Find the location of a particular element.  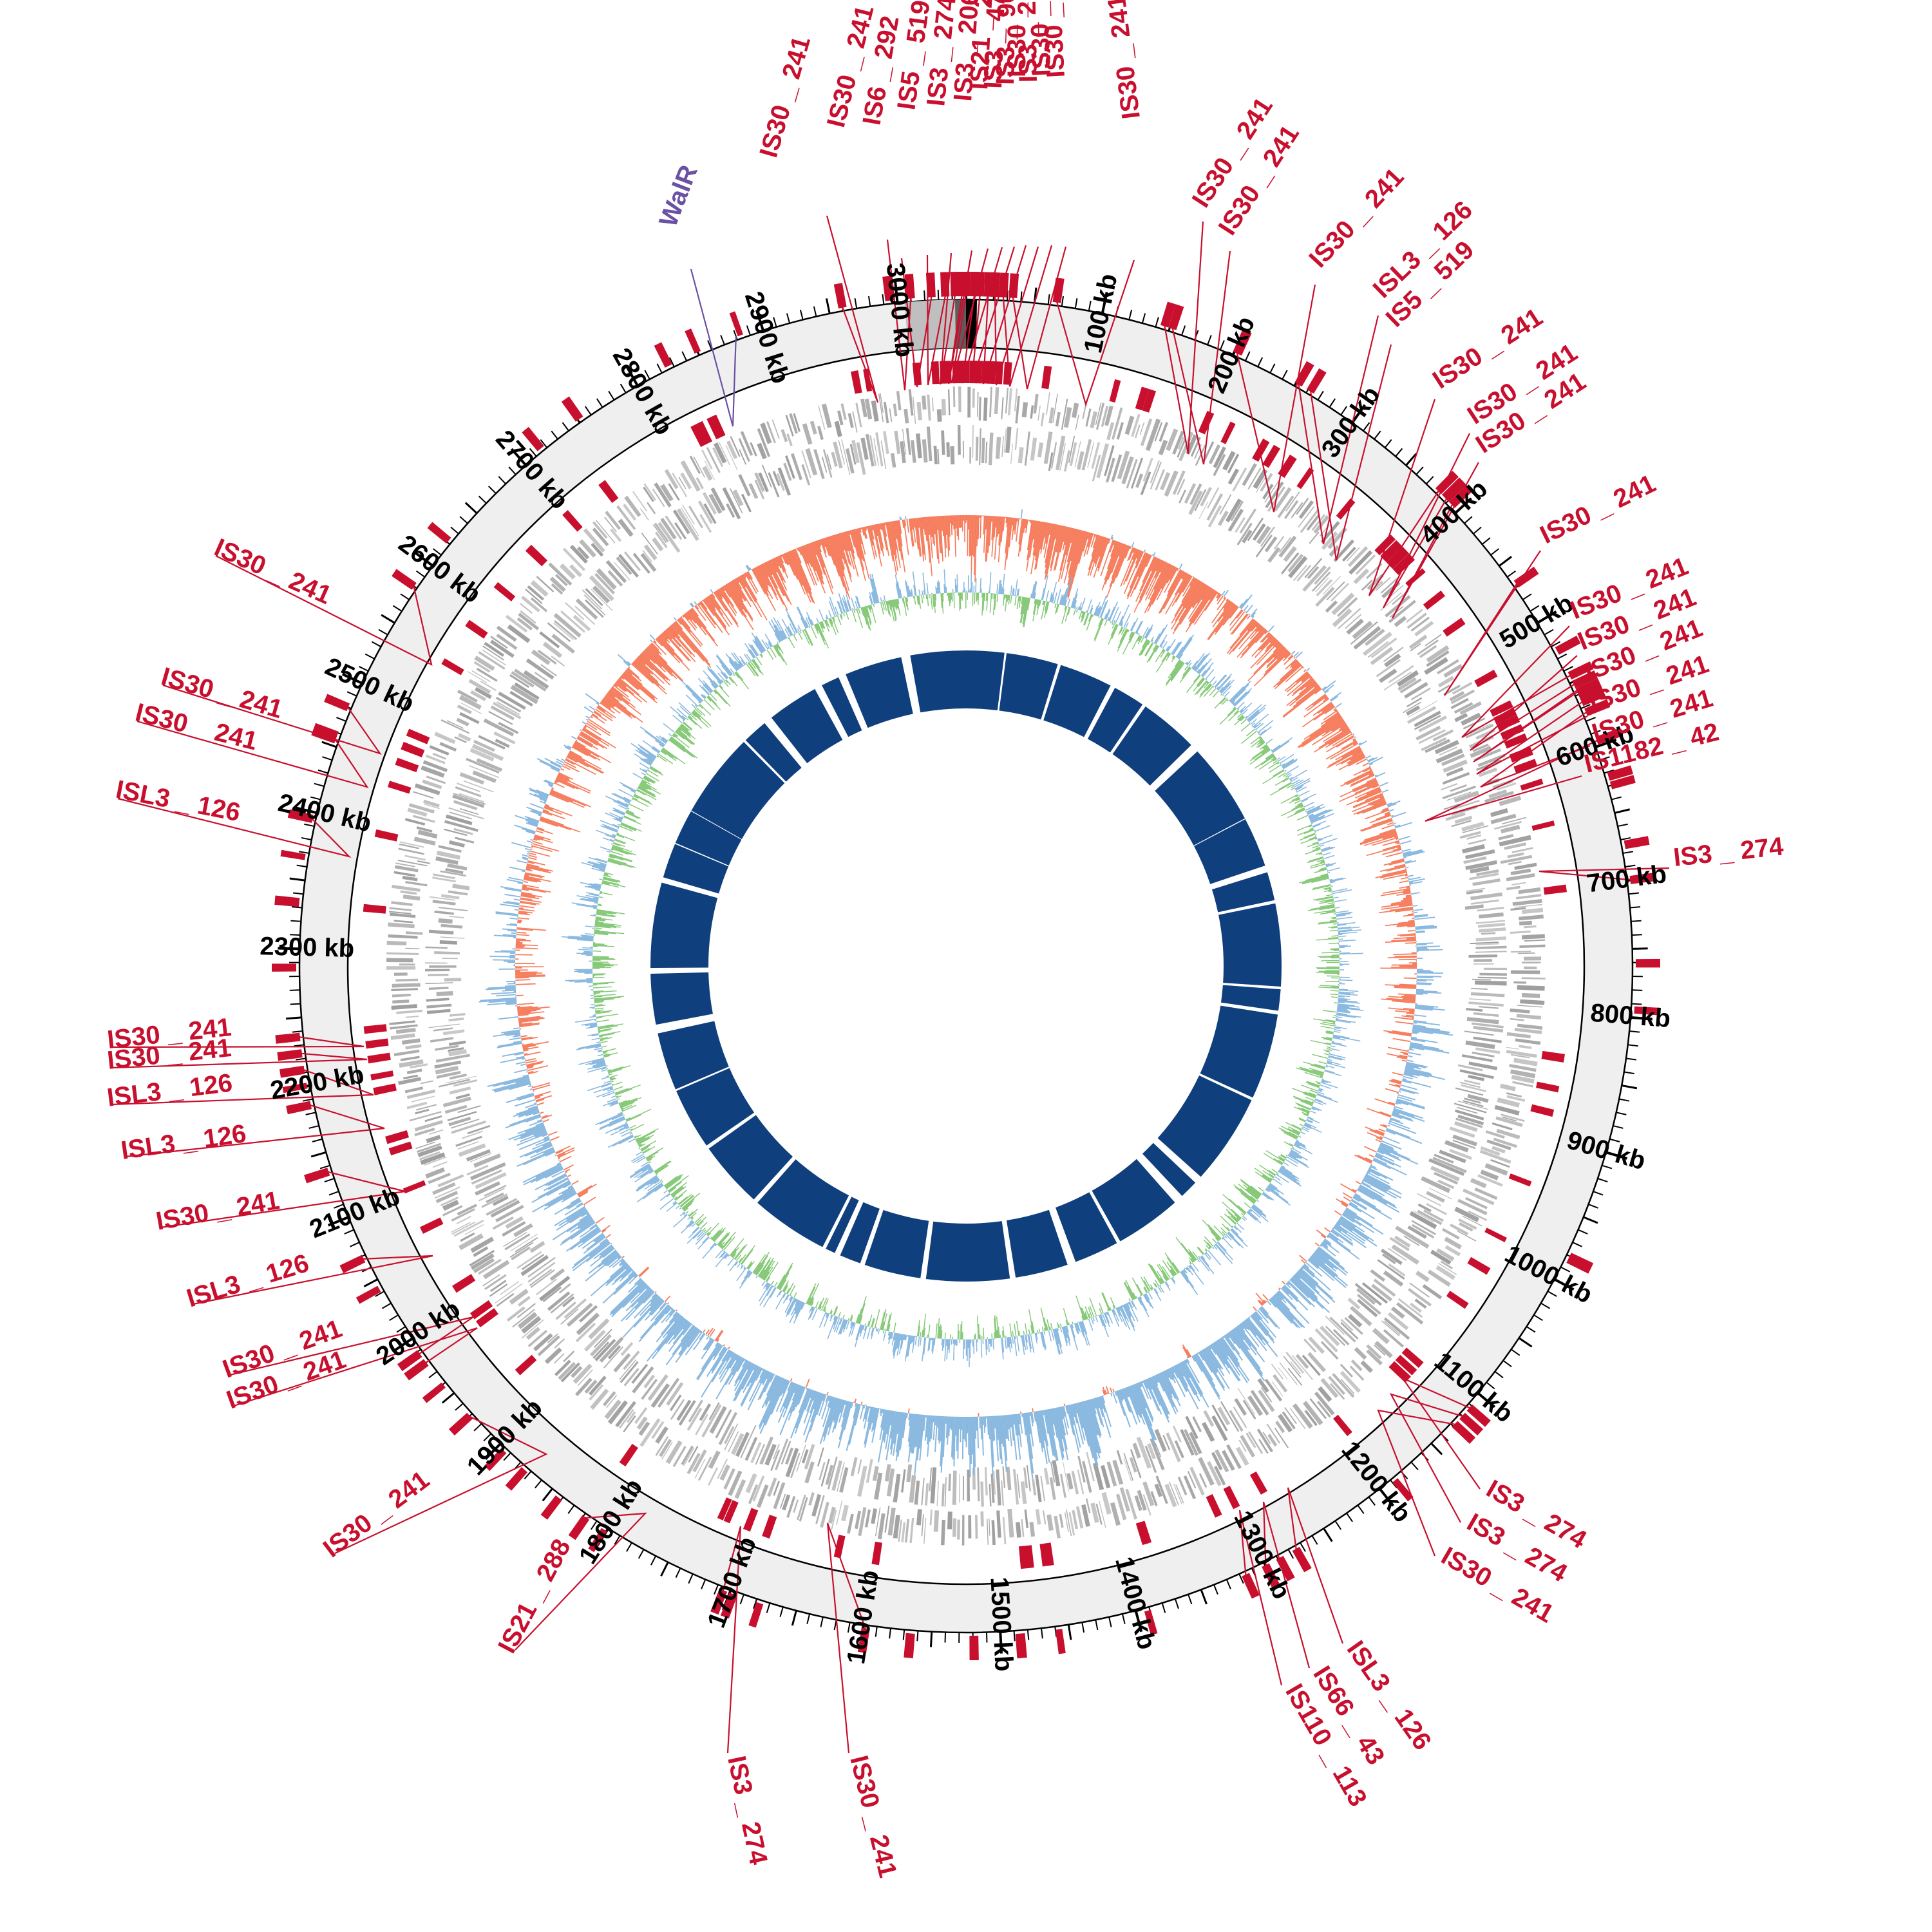

is-element-label: IS21 _ 259 is located at coordinates (982, 45).